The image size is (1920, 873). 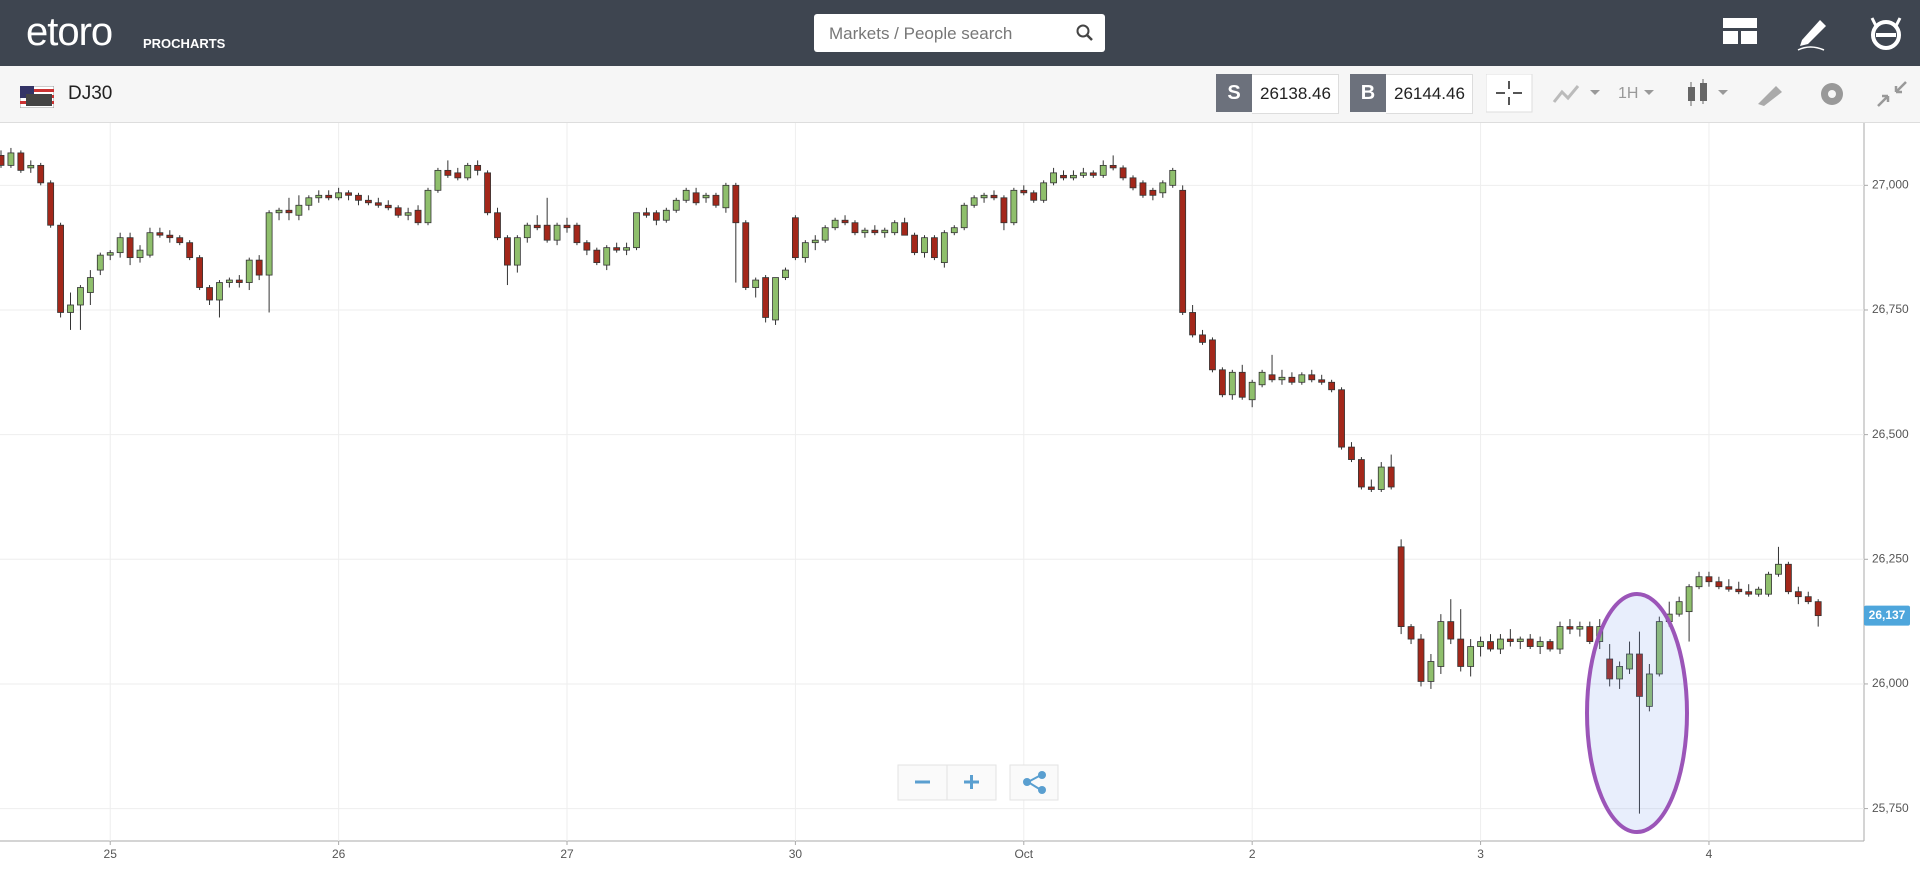 What do you see at coordinates (1429, 94) in the screenshot?
I see `buy-price: 26144.46` at bounding box center [1429, 94].